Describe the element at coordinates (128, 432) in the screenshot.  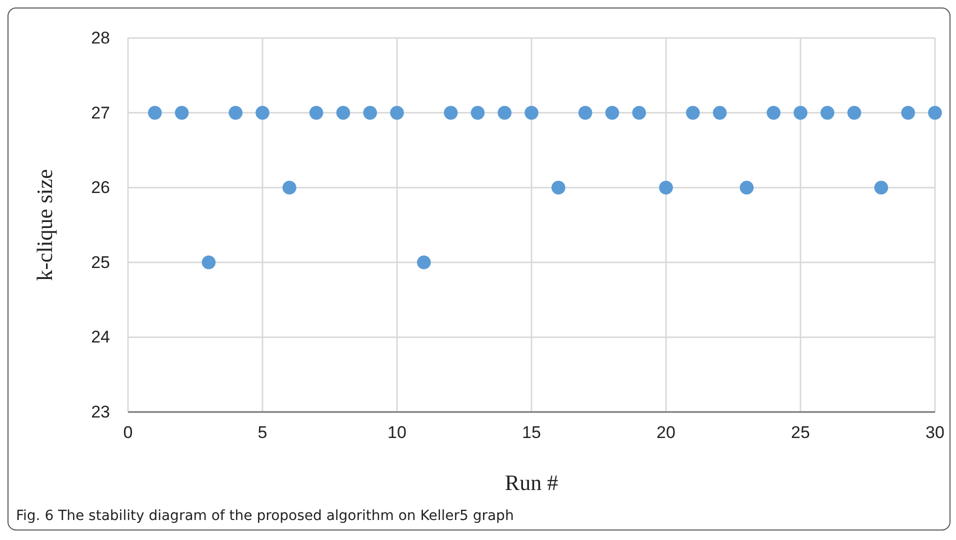
I see `x-tick-label: 0` at that location.